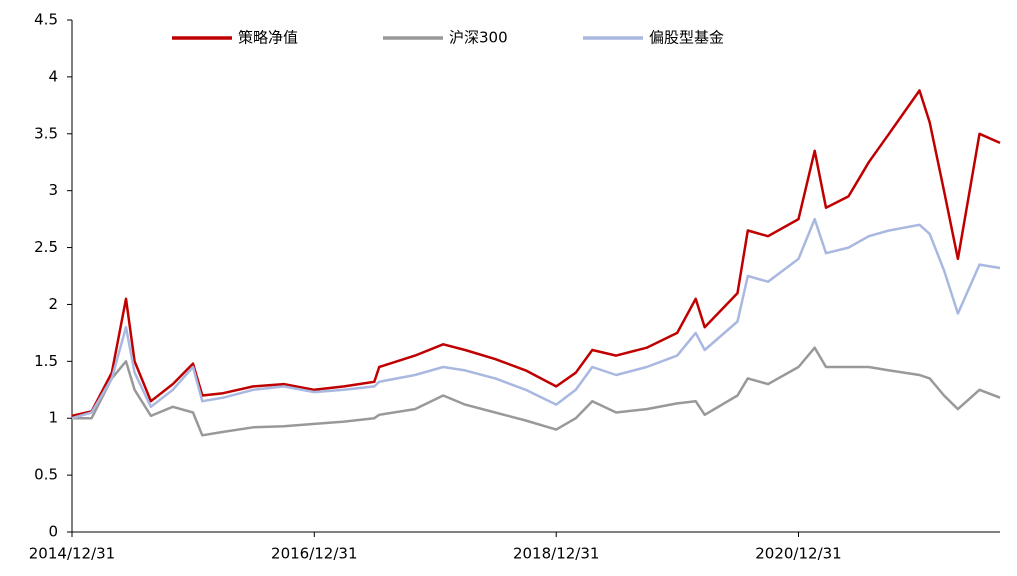 This screenshot has height=576, width=1017. Describe the element at coordinates (268, 38) in the screenshot. I see `legend-label: 策略净值` at that location.